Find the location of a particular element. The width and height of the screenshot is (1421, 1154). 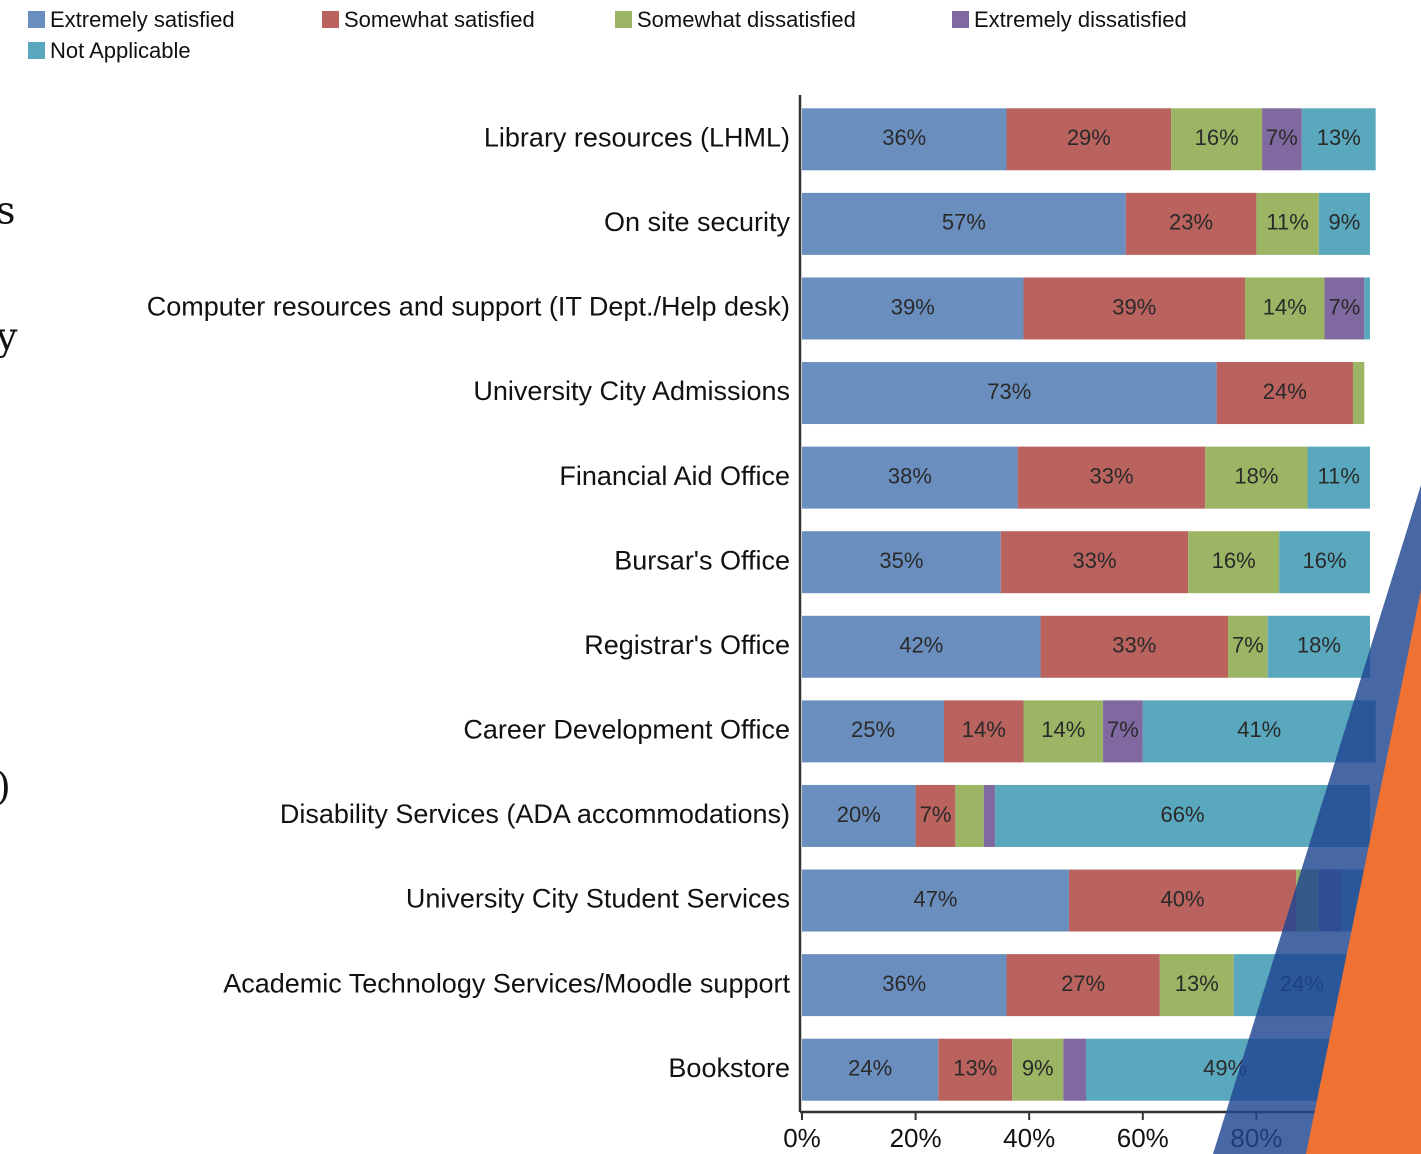

legend-label: Somewhat satisfied is located at coordinates (439, 19).